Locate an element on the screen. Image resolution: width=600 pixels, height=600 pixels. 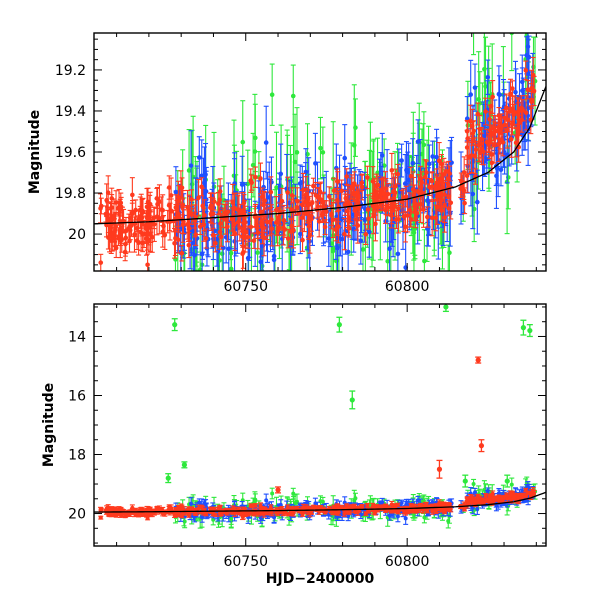
top-x-tick-labels: 60750 60800 is located at coordinates (326, 287).